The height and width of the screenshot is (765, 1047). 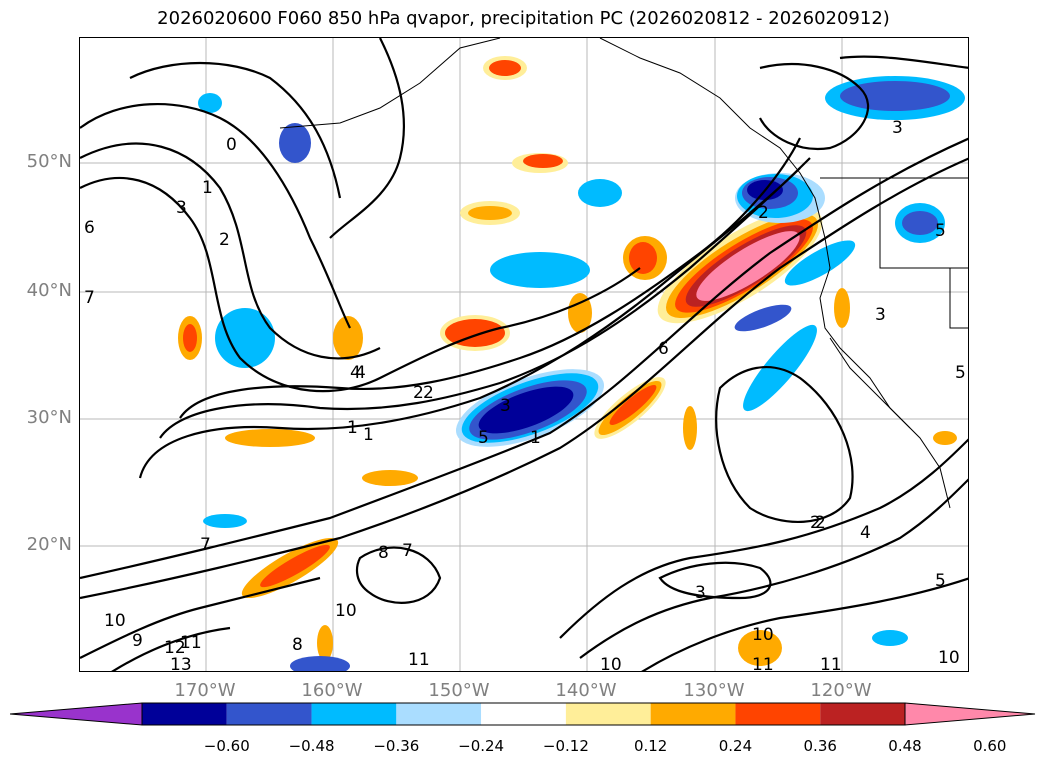 I want to click on colorbar-tick-label: −0.60, so click(x=226, y=746).